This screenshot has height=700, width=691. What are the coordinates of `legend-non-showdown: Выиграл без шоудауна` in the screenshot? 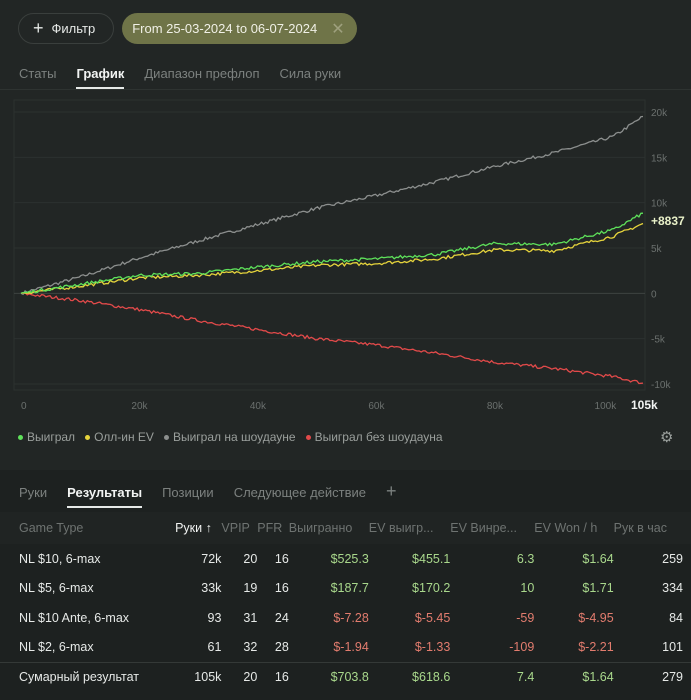 It's located at (374, 437).